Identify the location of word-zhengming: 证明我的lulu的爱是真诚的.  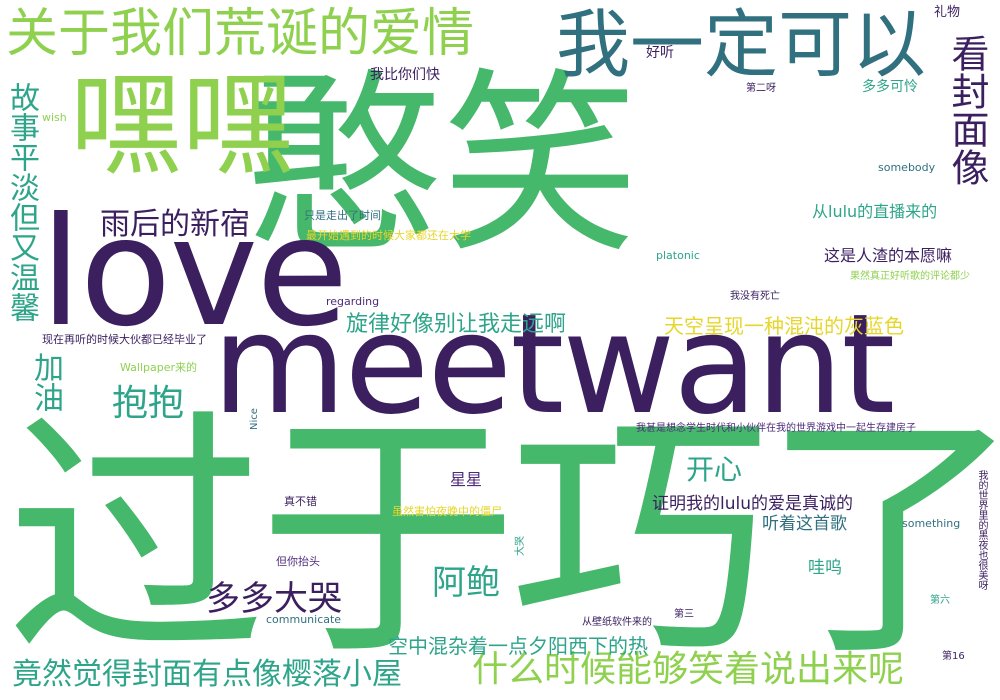
(752, 504).